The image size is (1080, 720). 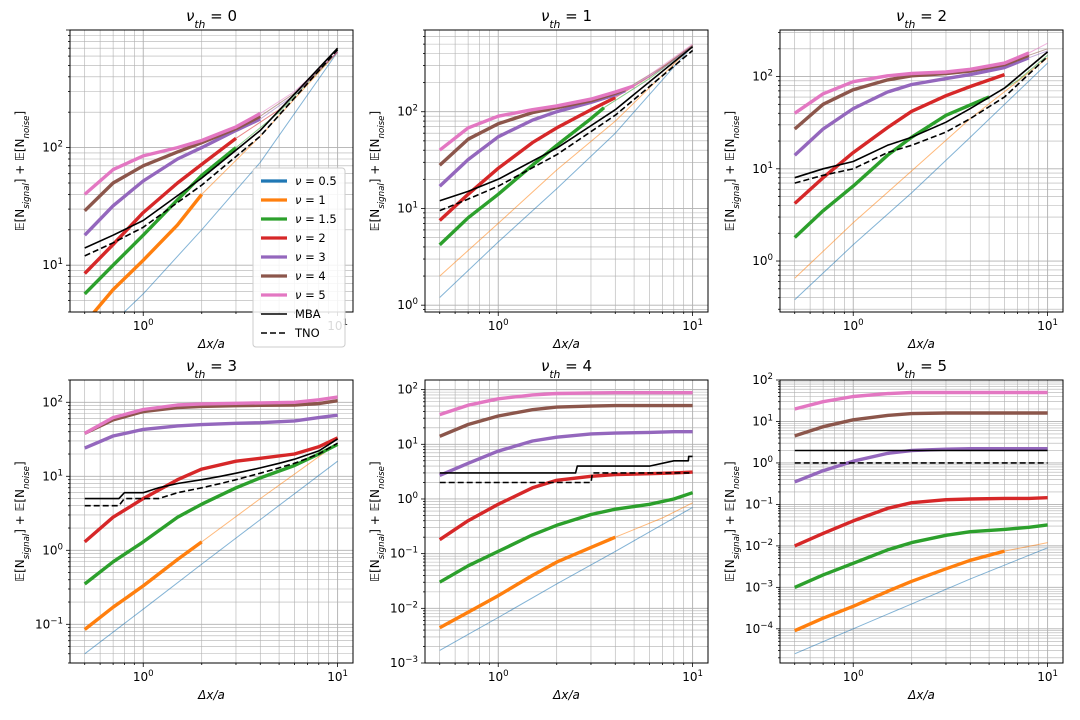 What do you see at coordinates (310, 276) in the screenshot?
I see `legend-label: ν = 4` at bounding box center [310, 276].